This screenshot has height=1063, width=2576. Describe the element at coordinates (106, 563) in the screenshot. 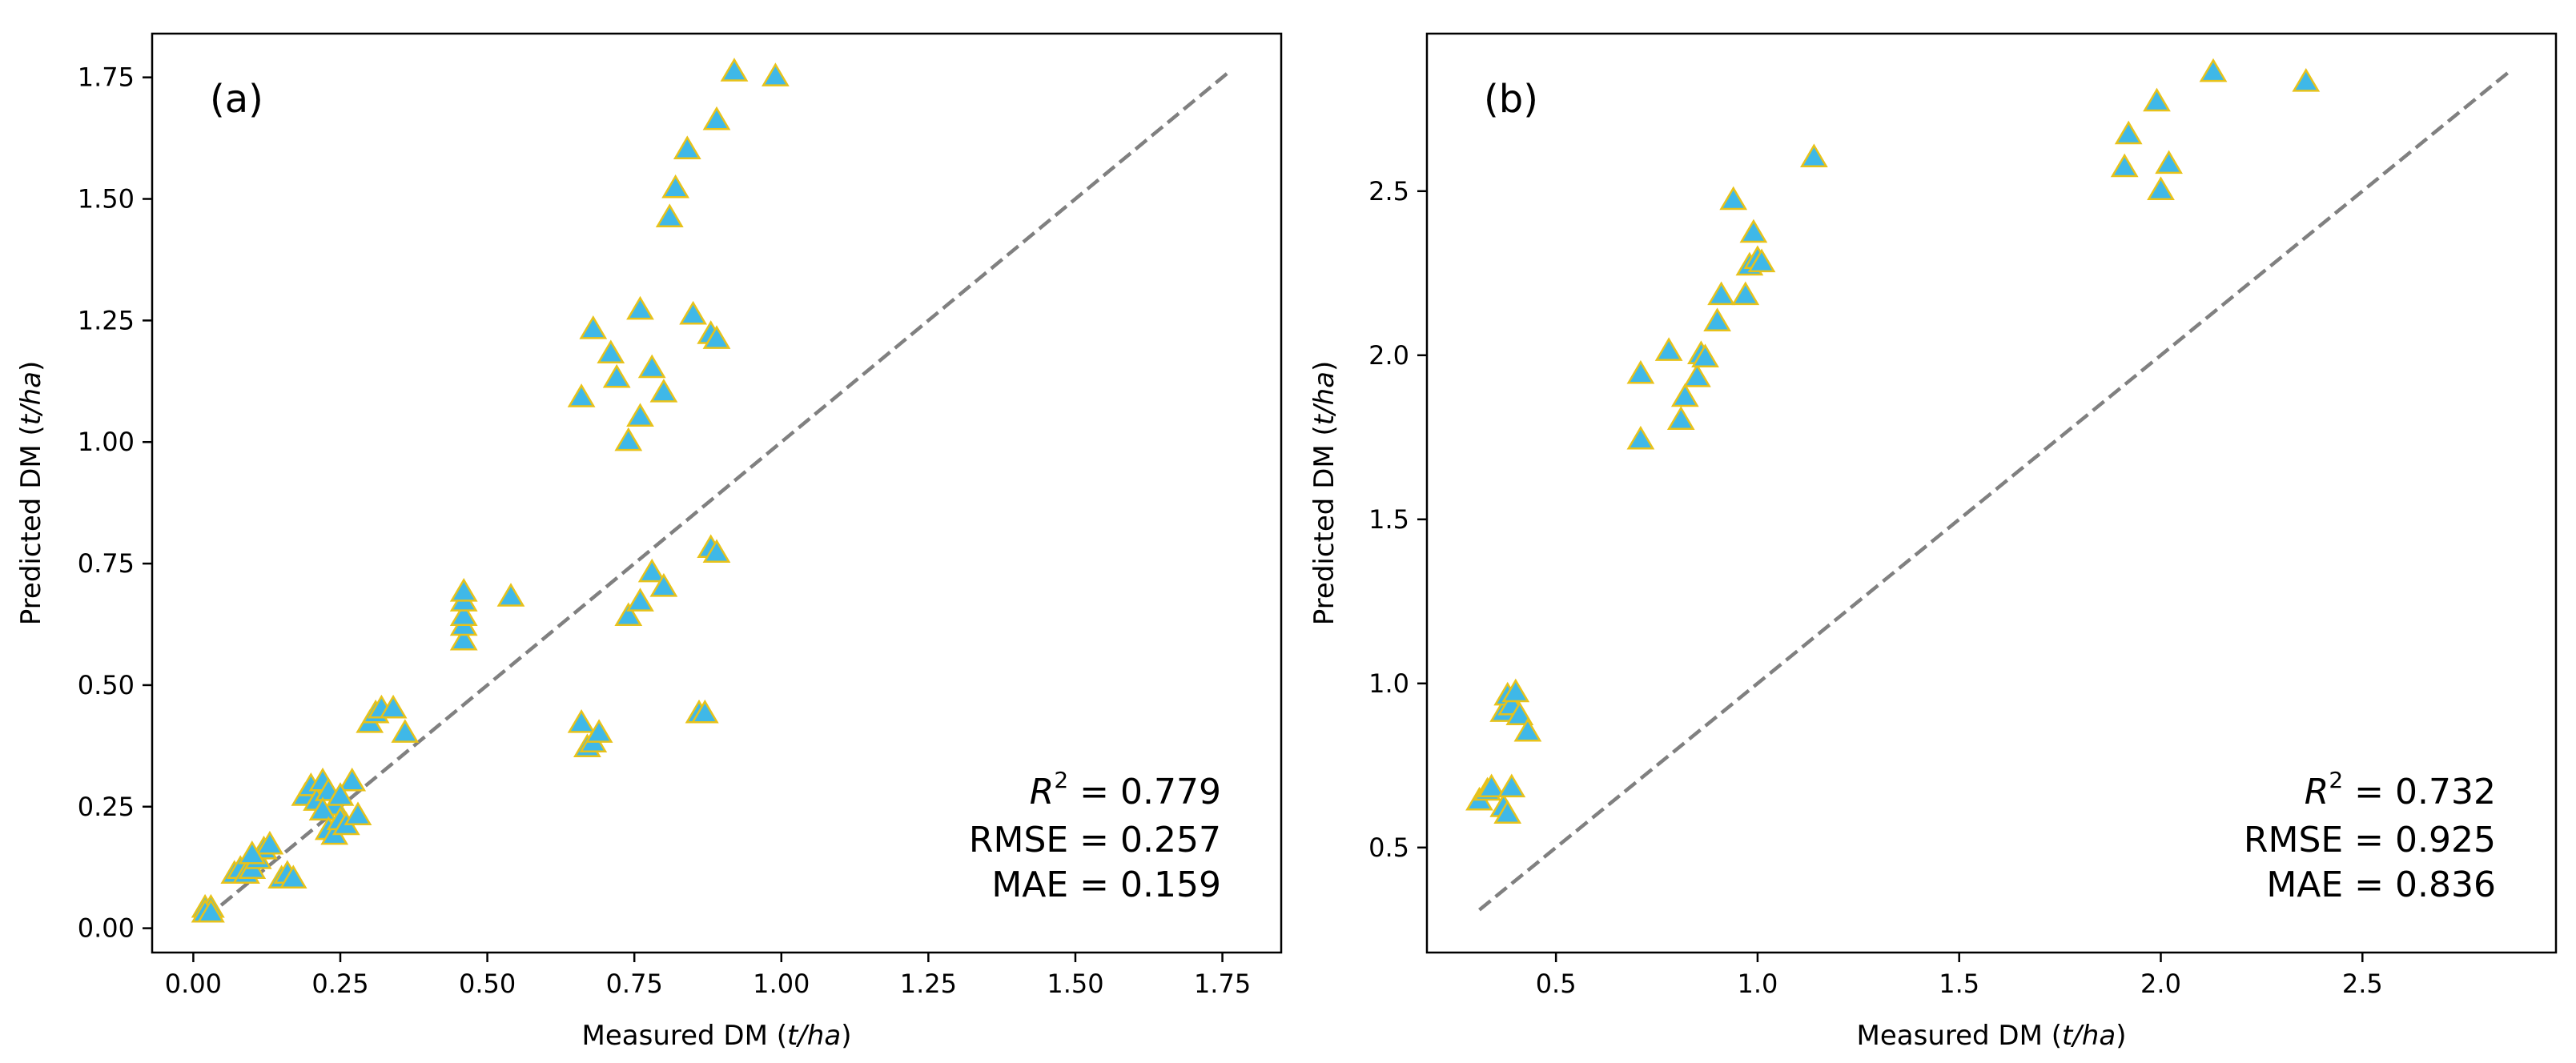

I see `y-tick-label: 0.75` at that location.